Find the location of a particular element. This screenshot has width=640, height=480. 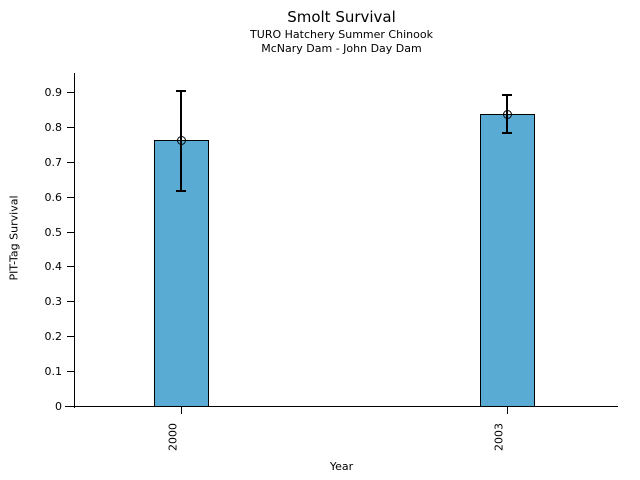

bar is located at coordinates (507, 260).